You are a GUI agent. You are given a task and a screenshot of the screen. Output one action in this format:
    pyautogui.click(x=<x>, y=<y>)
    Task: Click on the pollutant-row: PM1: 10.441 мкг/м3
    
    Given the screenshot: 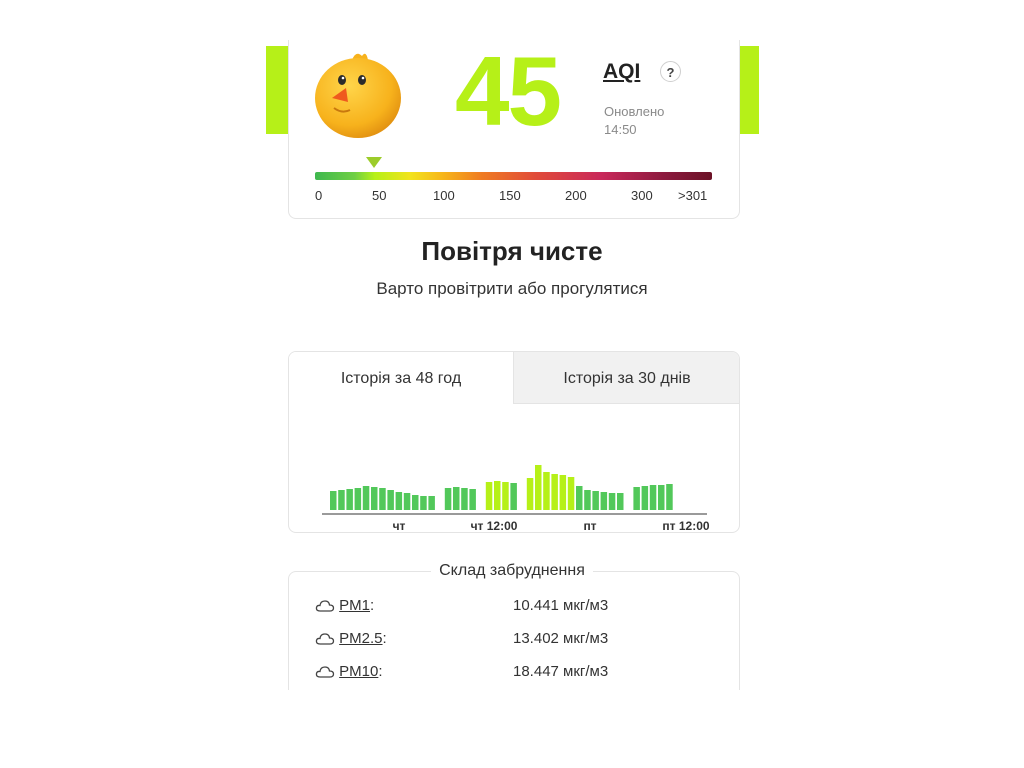 What is the action you would take?
    pyautogui.click(x=461, y=607)
    